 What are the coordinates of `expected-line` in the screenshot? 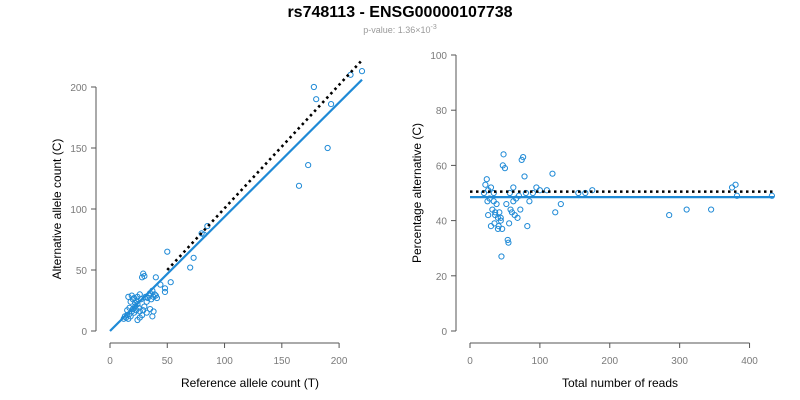 It's located at (264, 165).